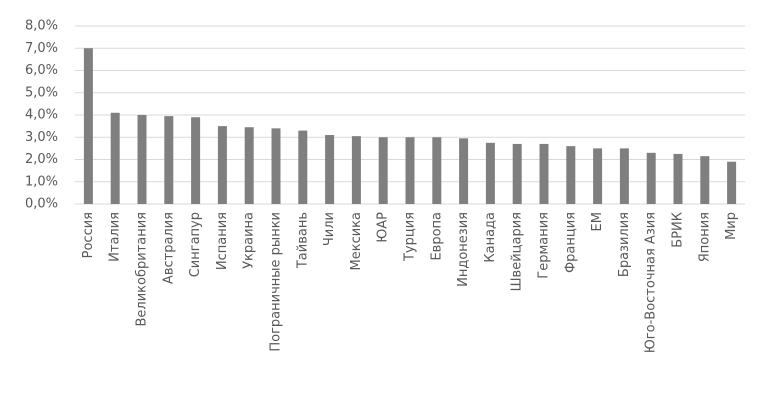  I want to click on y-tick-label: 4,0%, so click(41, 115).